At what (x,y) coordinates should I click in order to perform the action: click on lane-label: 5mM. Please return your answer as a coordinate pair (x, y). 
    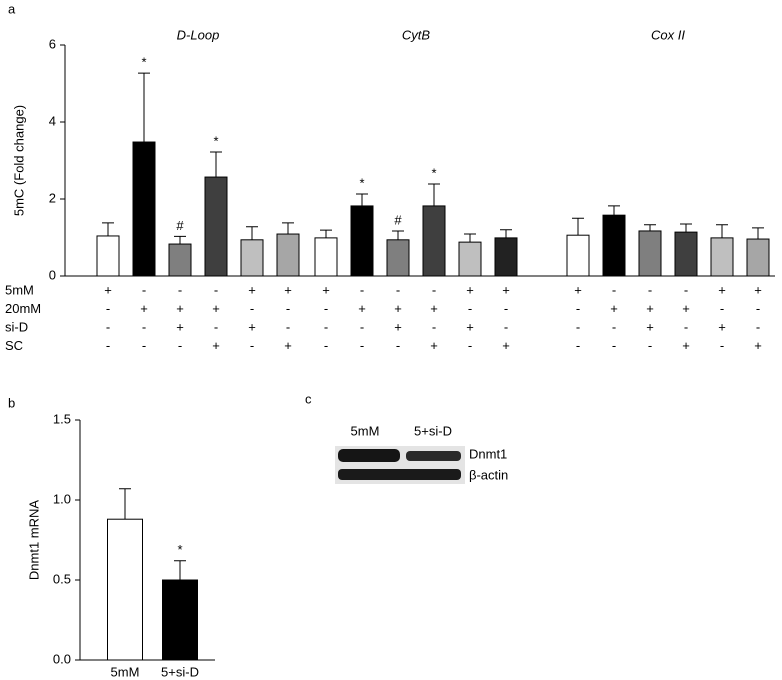
    Looking at the image, I should click on (365, 430).